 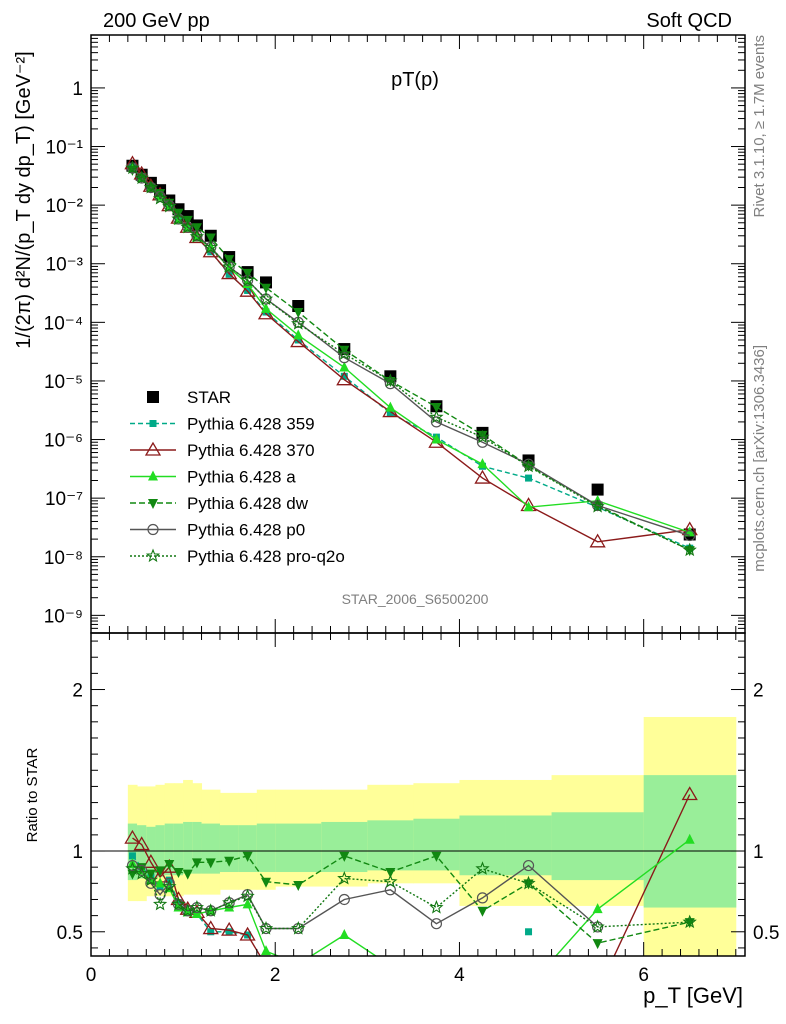 I want to click on legend-entry: STAR, so click(x=209, y=397).